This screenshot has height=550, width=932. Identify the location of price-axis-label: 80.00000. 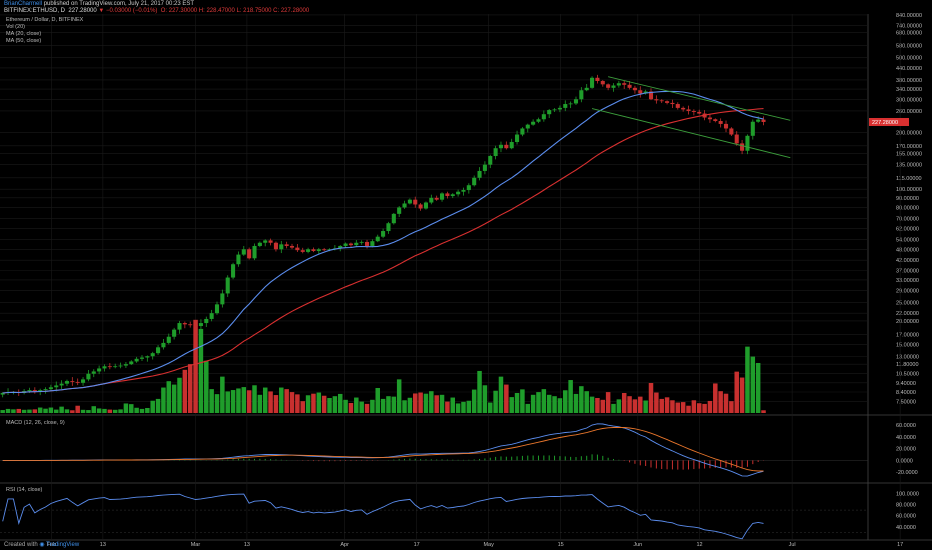
(907, 208).